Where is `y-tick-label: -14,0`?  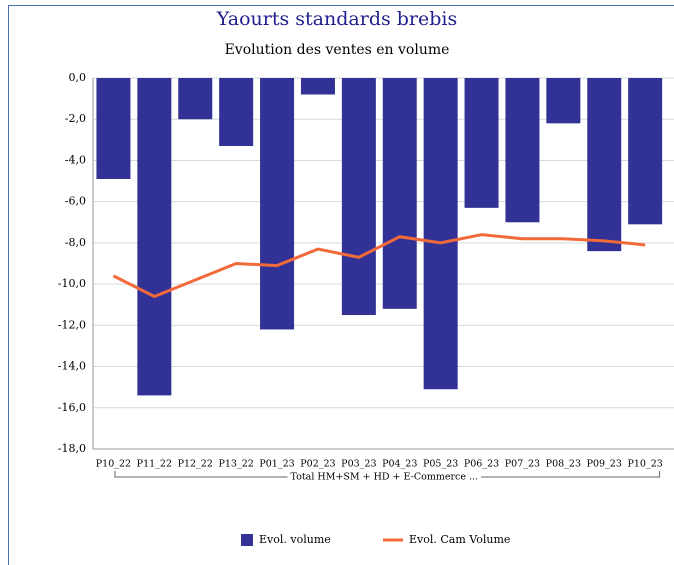
y-tick-label: -14,0 is located at coordinates (72, 366).